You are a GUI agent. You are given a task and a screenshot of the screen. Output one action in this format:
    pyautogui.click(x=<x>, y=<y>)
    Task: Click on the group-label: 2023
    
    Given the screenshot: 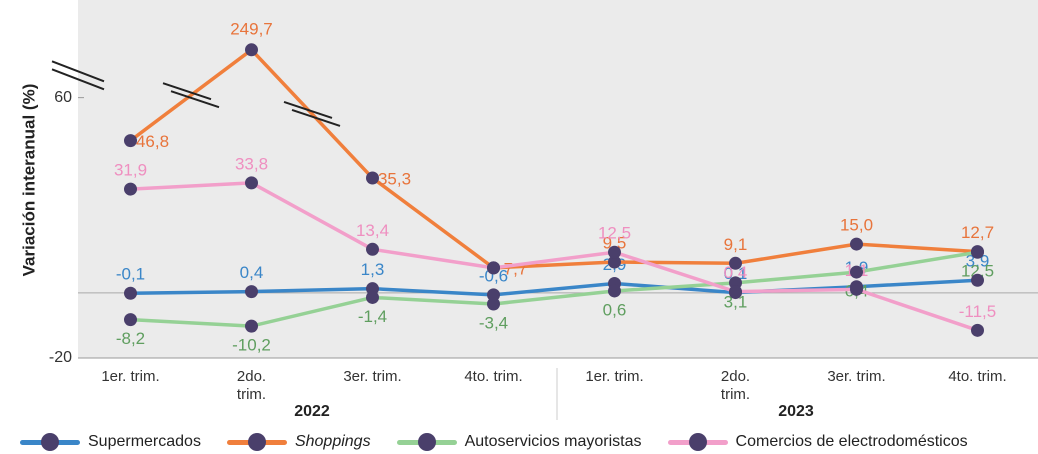 What is the action you would take?
    pyautogui.click(x=796, y=411)
    